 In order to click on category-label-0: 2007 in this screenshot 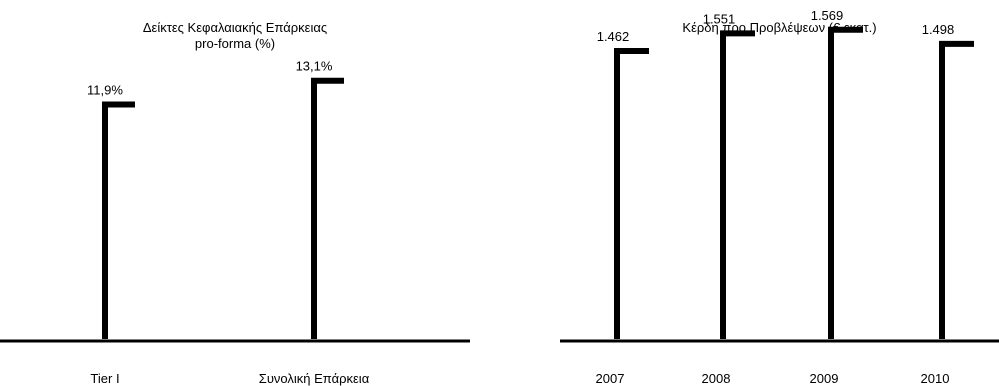, I will do `click(610, 378)`.